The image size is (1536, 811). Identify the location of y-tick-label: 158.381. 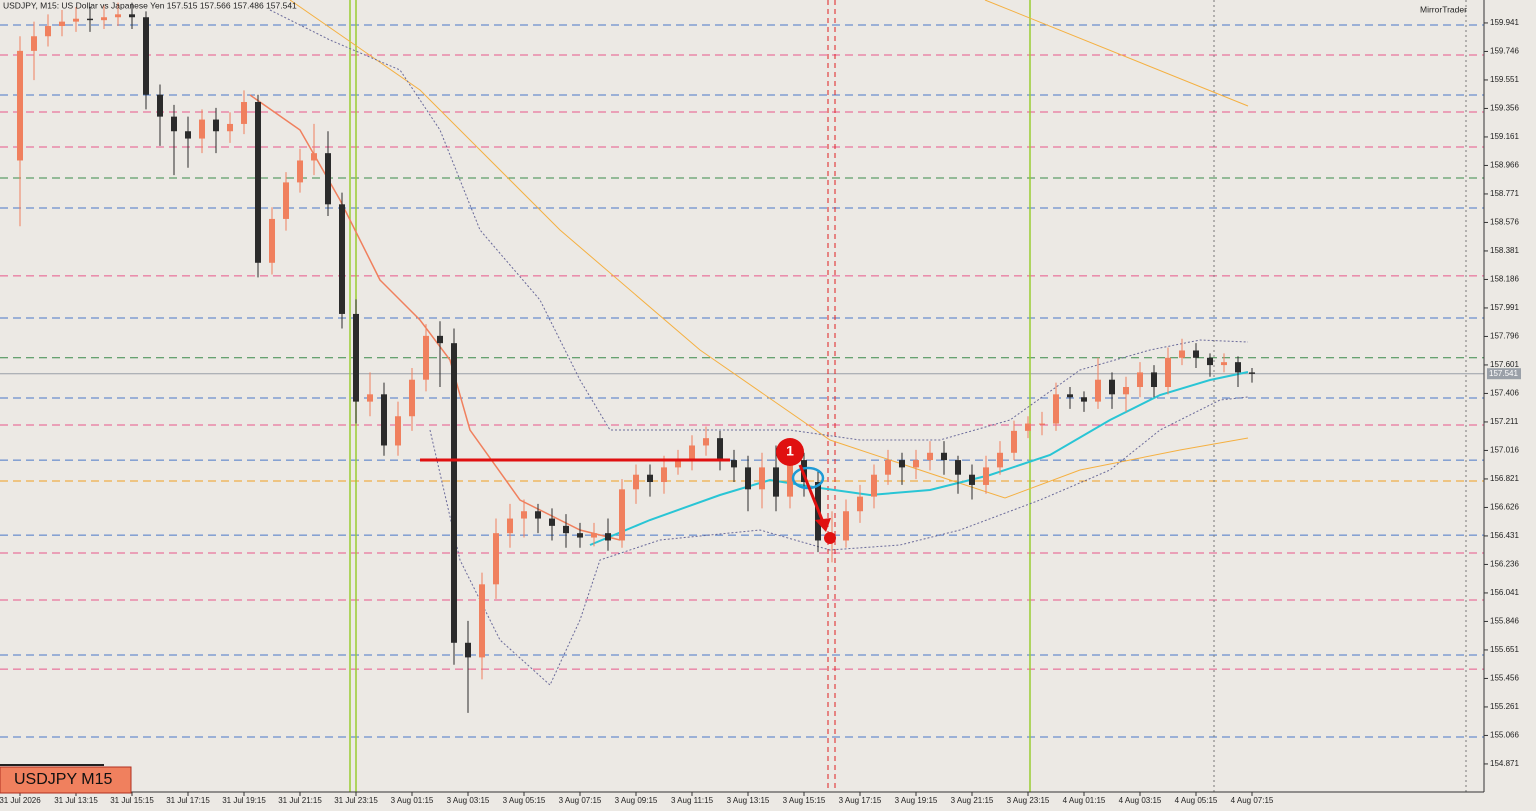
(1504, 250).